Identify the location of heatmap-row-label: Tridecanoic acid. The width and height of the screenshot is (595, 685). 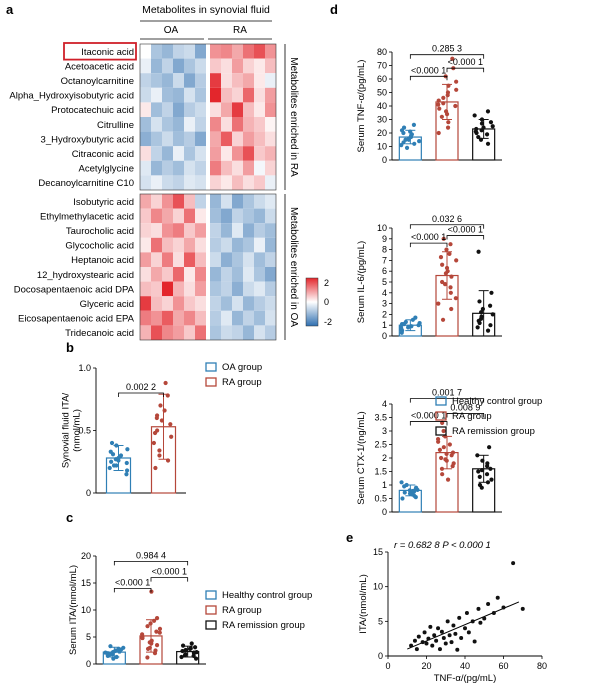
(99, 333).